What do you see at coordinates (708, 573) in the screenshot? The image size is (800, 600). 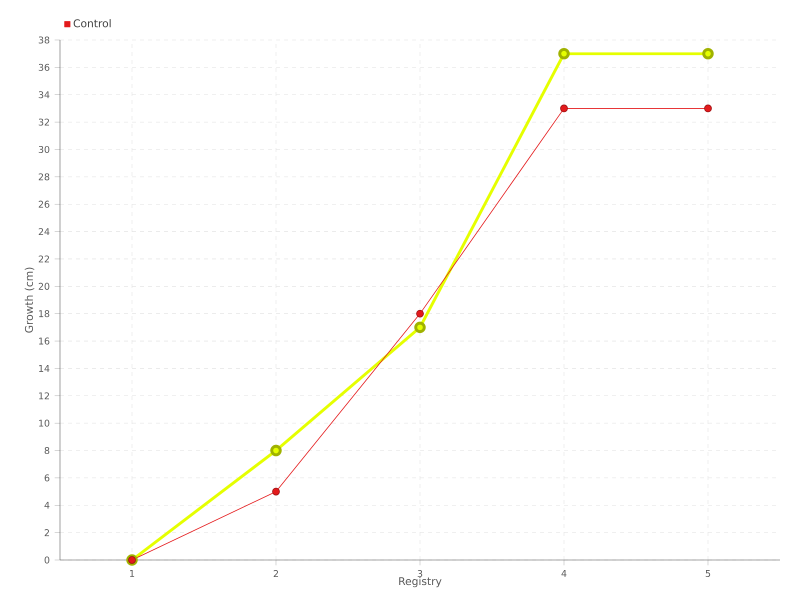 I see `x-tick-label: 5` at bounding box center [708, 573].